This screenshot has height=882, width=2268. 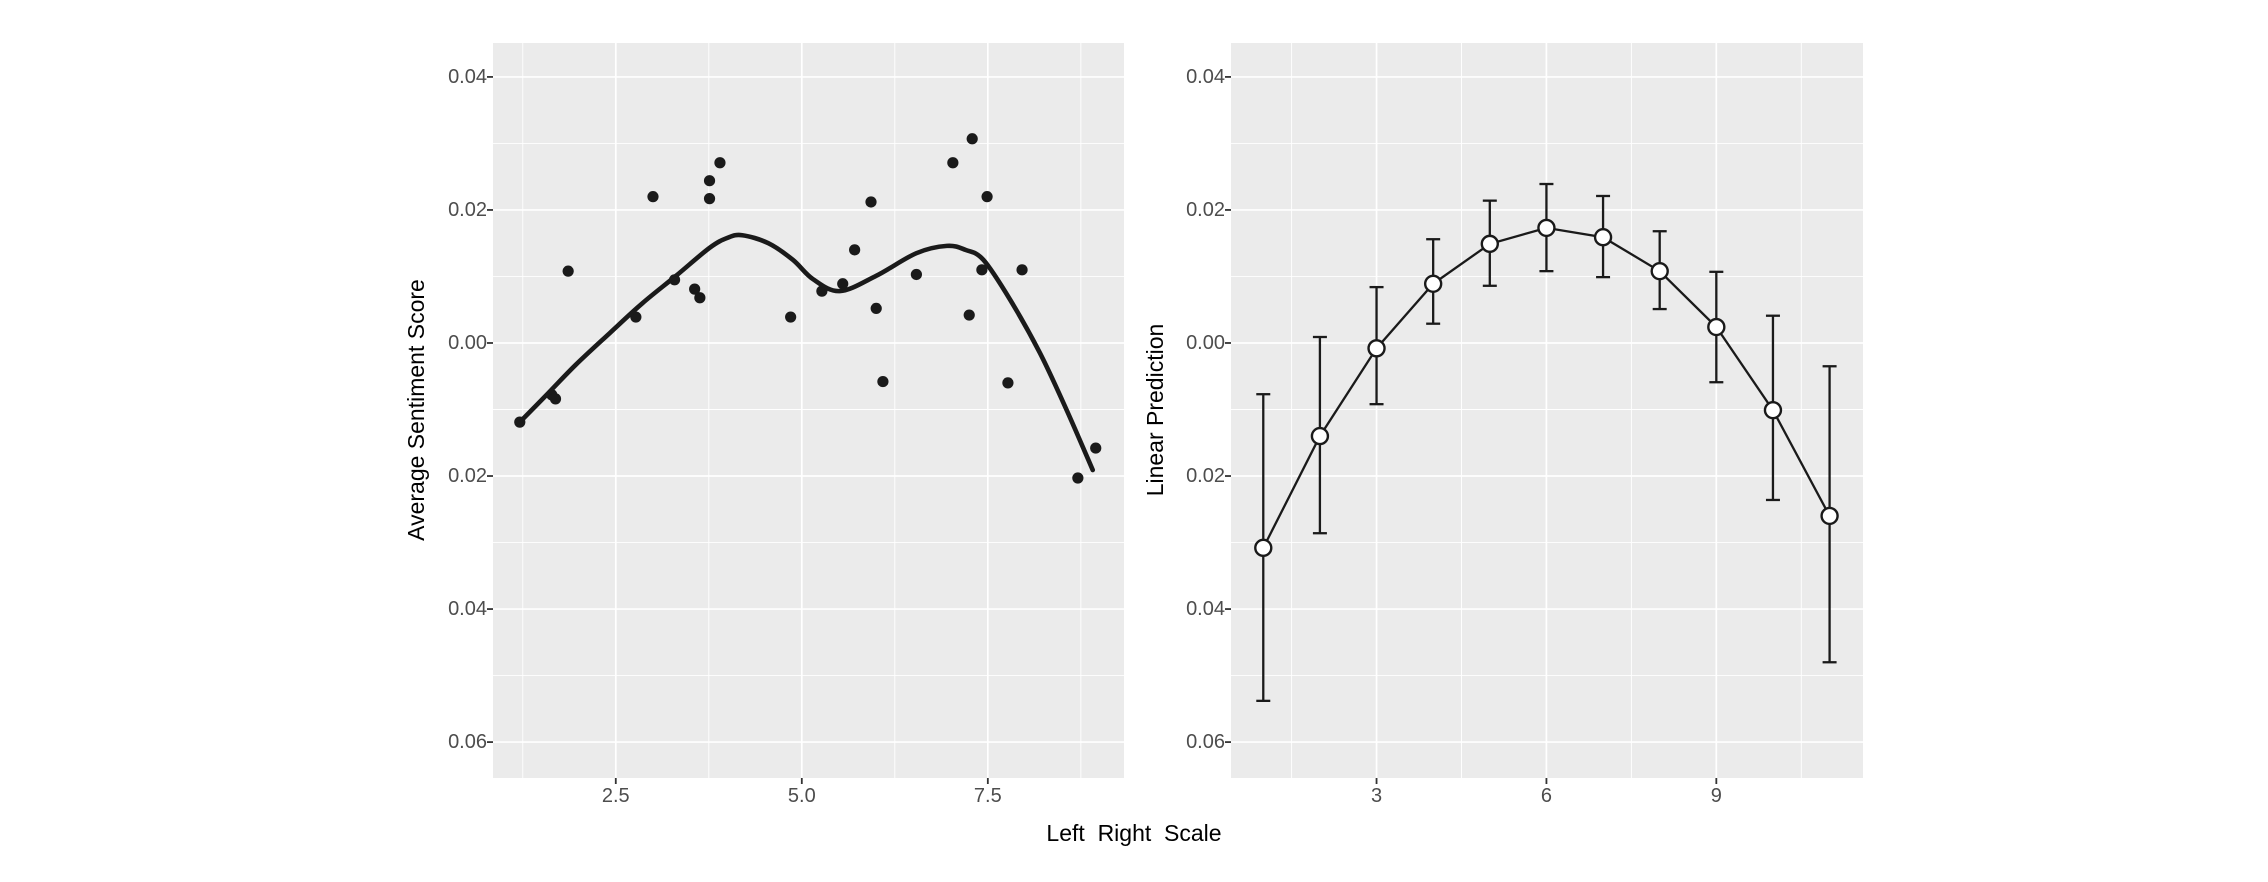 I want to click on x-tick-label: 9, so click(x=1716, y=796).